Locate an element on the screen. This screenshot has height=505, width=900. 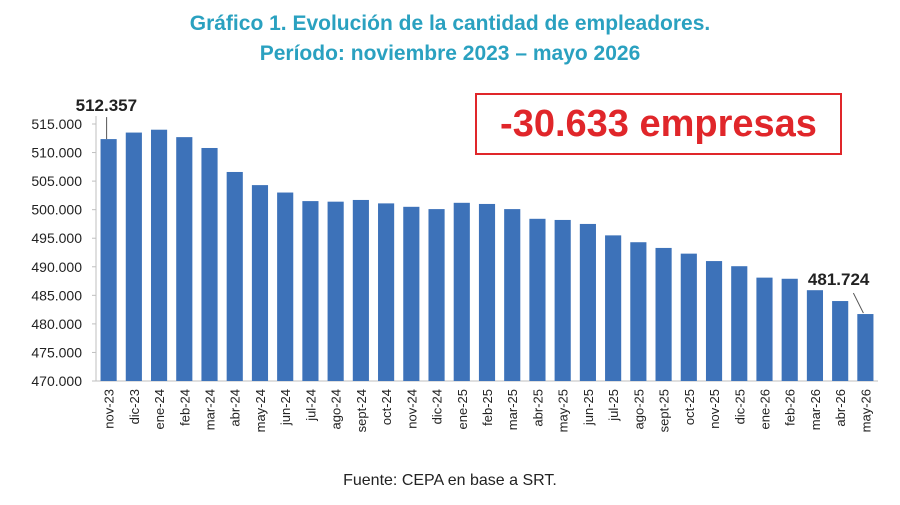
y-tick-label: 500.000 is located at coordinates (56, 210).